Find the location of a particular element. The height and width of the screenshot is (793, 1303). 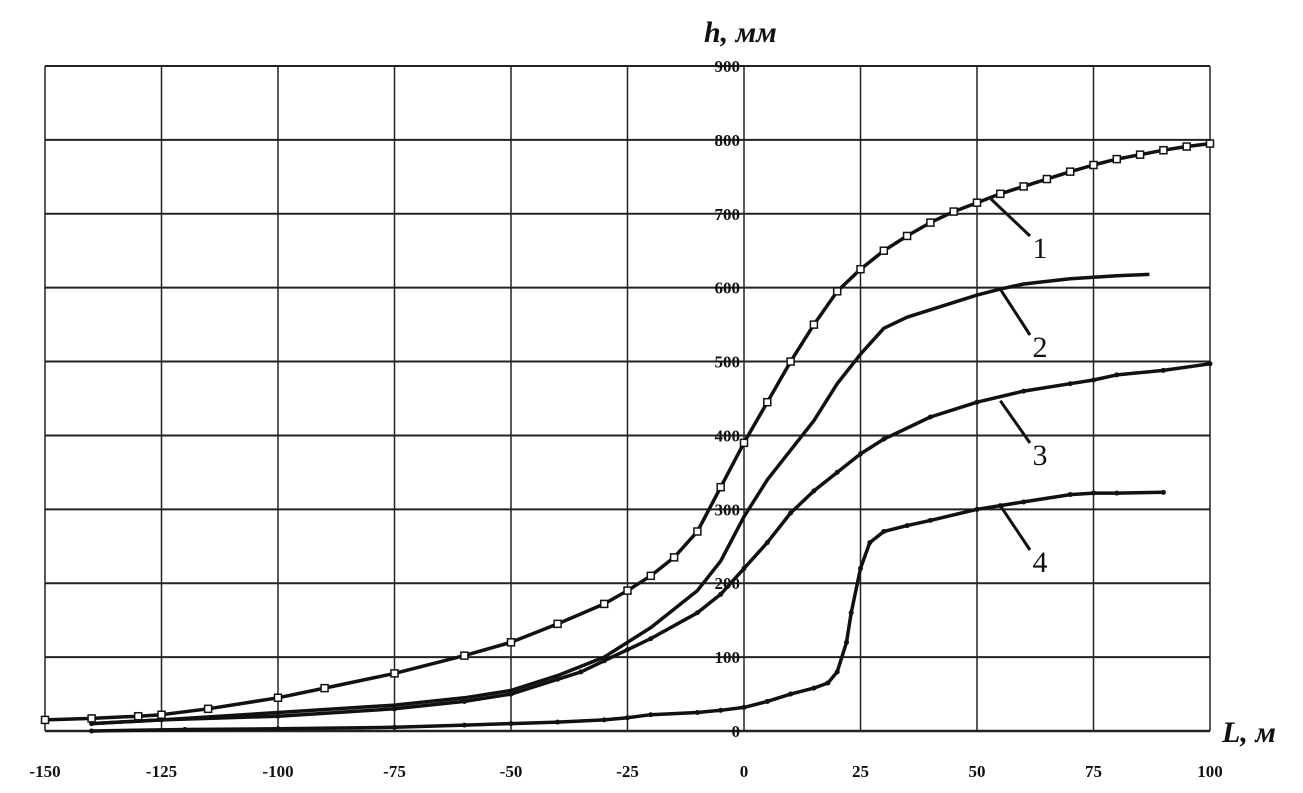

x-tick-label: 100 is located at coordinates (1210, 771).